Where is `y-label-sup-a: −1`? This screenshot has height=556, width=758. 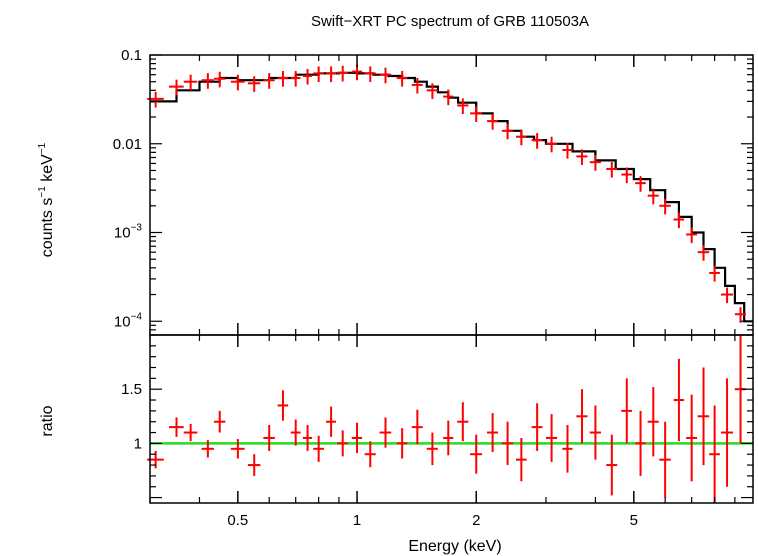 y-label-sup-a: −1 is located at coordinates (42, 192).